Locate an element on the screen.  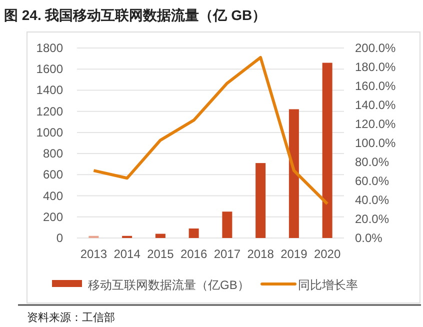
y-tick-label: 1600 is located at coordinates (50, 69).